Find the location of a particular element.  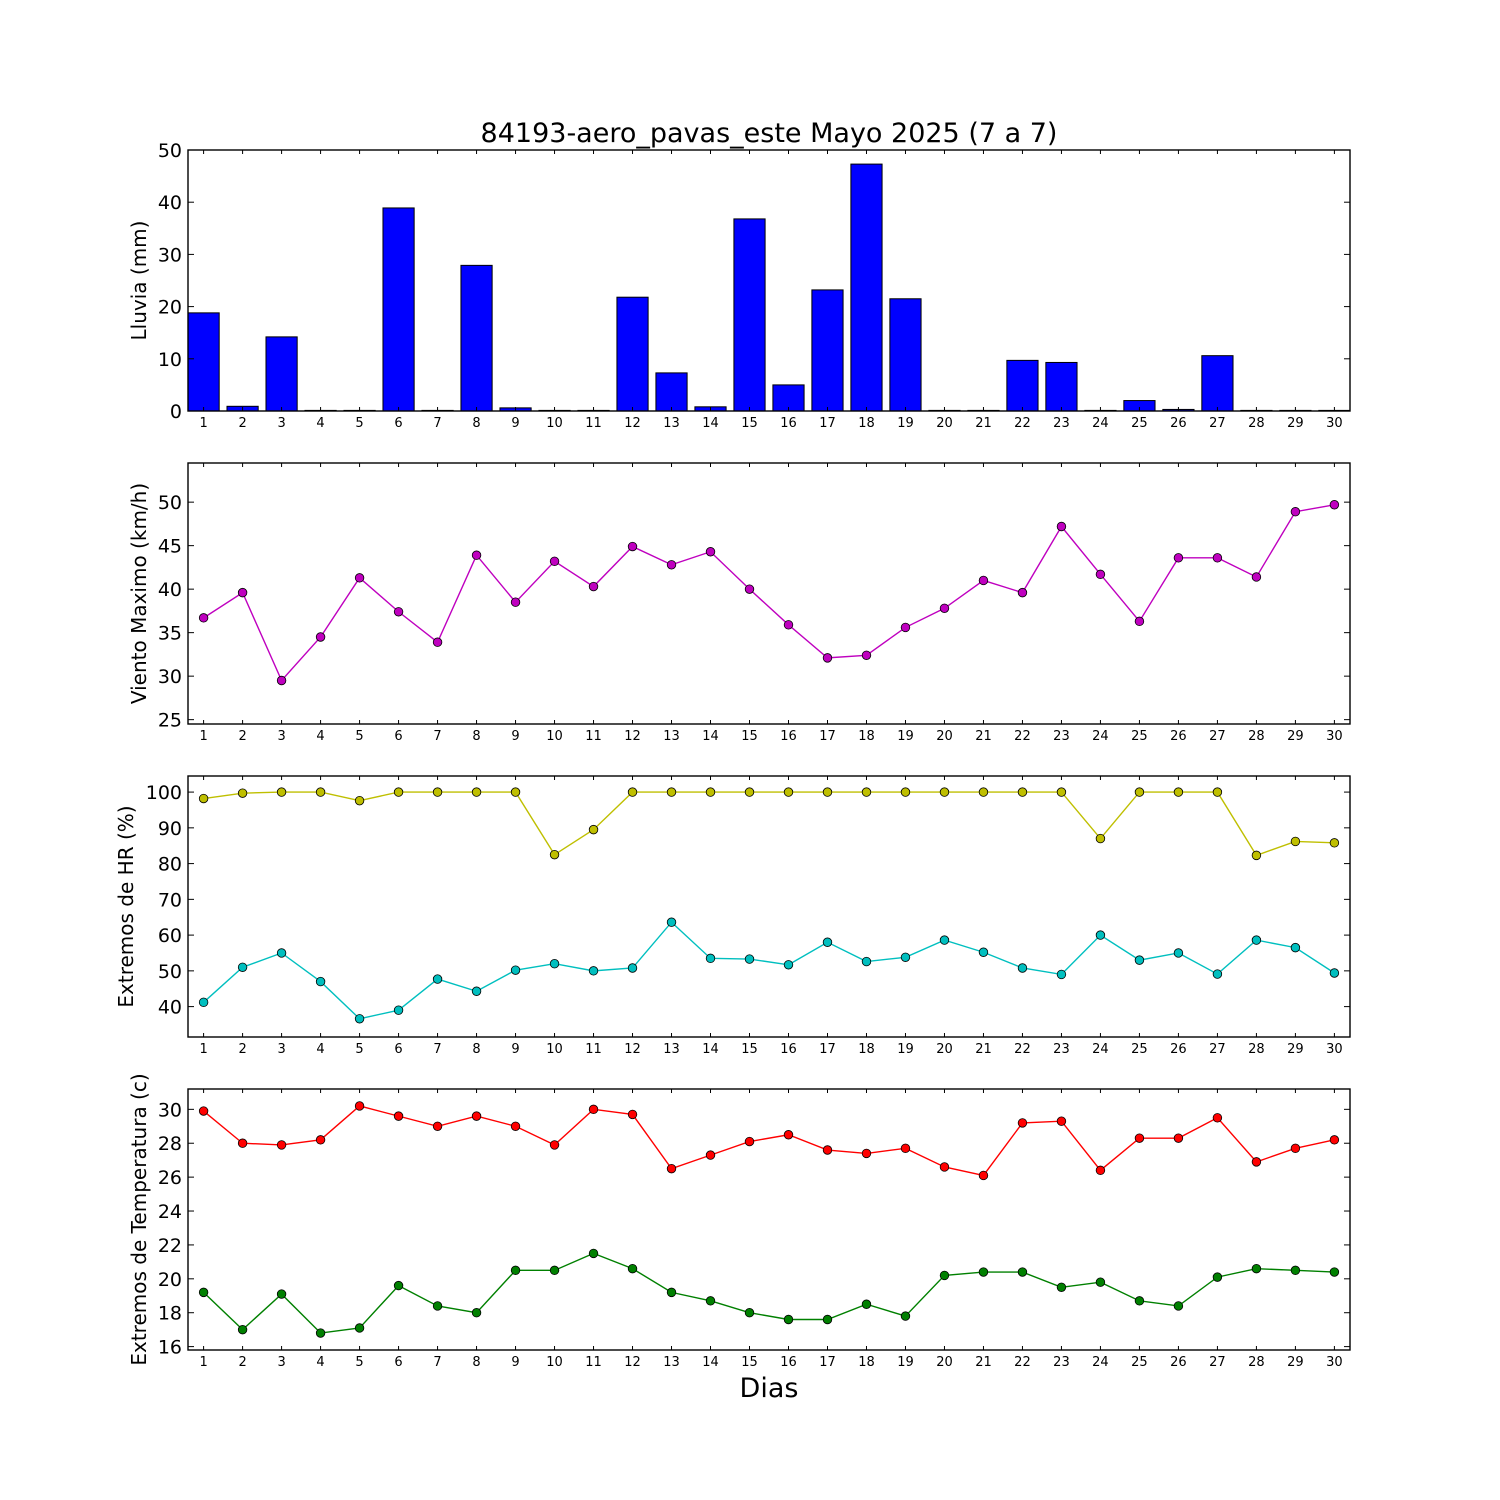

y-tick-label: 70 is located at coordinates (170, 900).